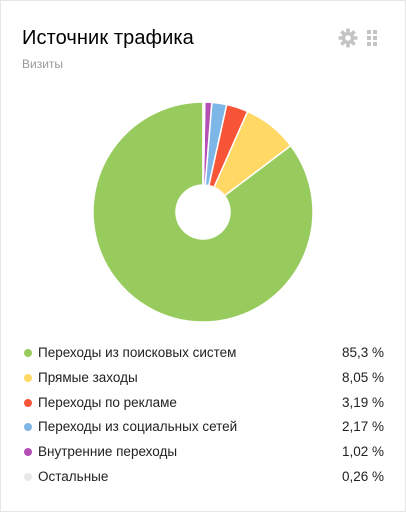 This screenshot has height=512, width=406. I want to click on legend-label: Прямые заходы, so click(88, 377).